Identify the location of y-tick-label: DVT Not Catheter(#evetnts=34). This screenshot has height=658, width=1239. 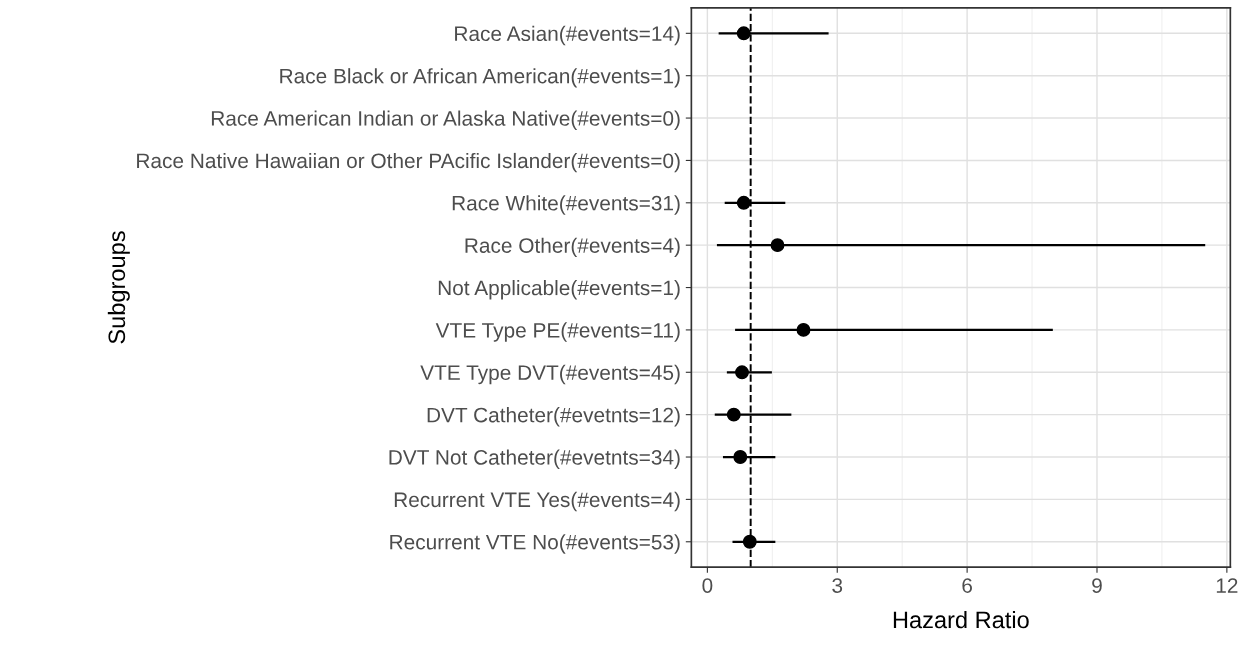
(534, 459).